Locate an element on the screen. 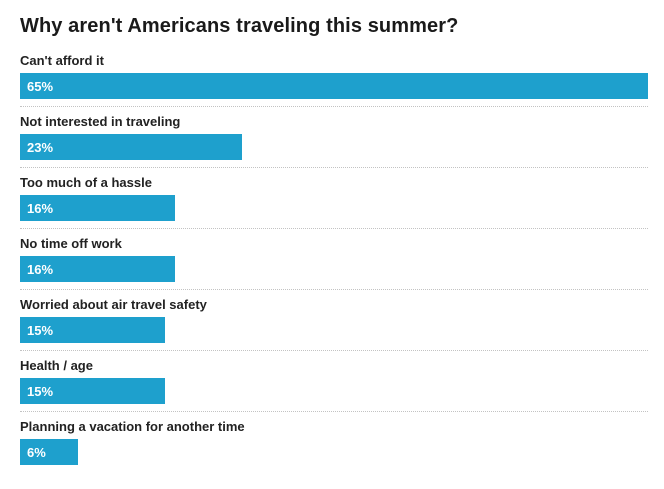 Image resolution: width=664 pixels, height=489 pixels. bar-row: Planning a vacation for another time 6% is located at coordinates (334, 445).